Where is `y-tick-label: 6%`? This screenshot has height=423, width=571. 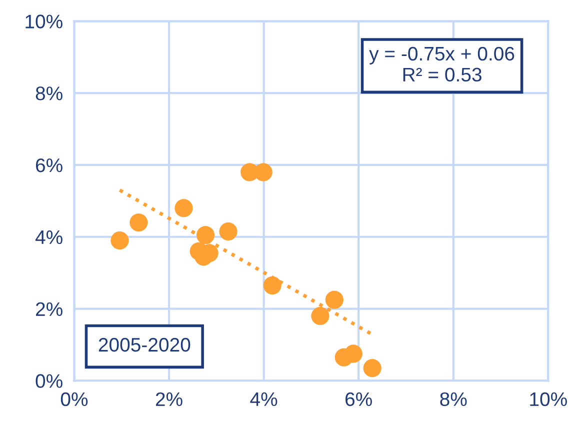
y-tick-label: 6% is located at coordinates (49, 165).